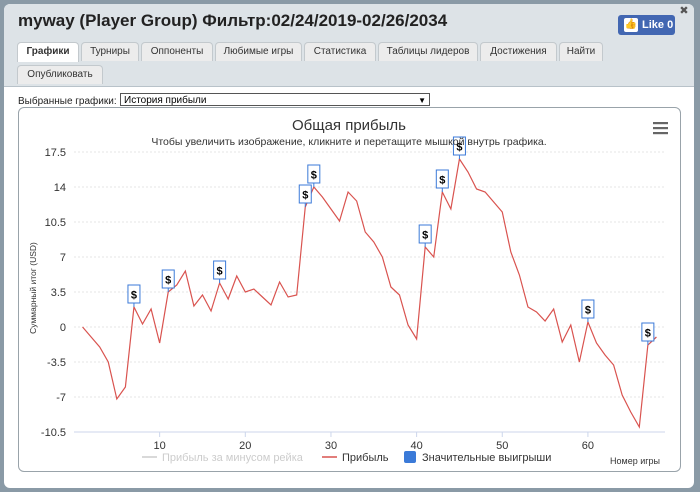 This screenshot has height=492, width=700. Describe the element at coordinates (33, 288) in the screenshot. I see `y-axis-label: Суммарный итог (USD)` at that location.